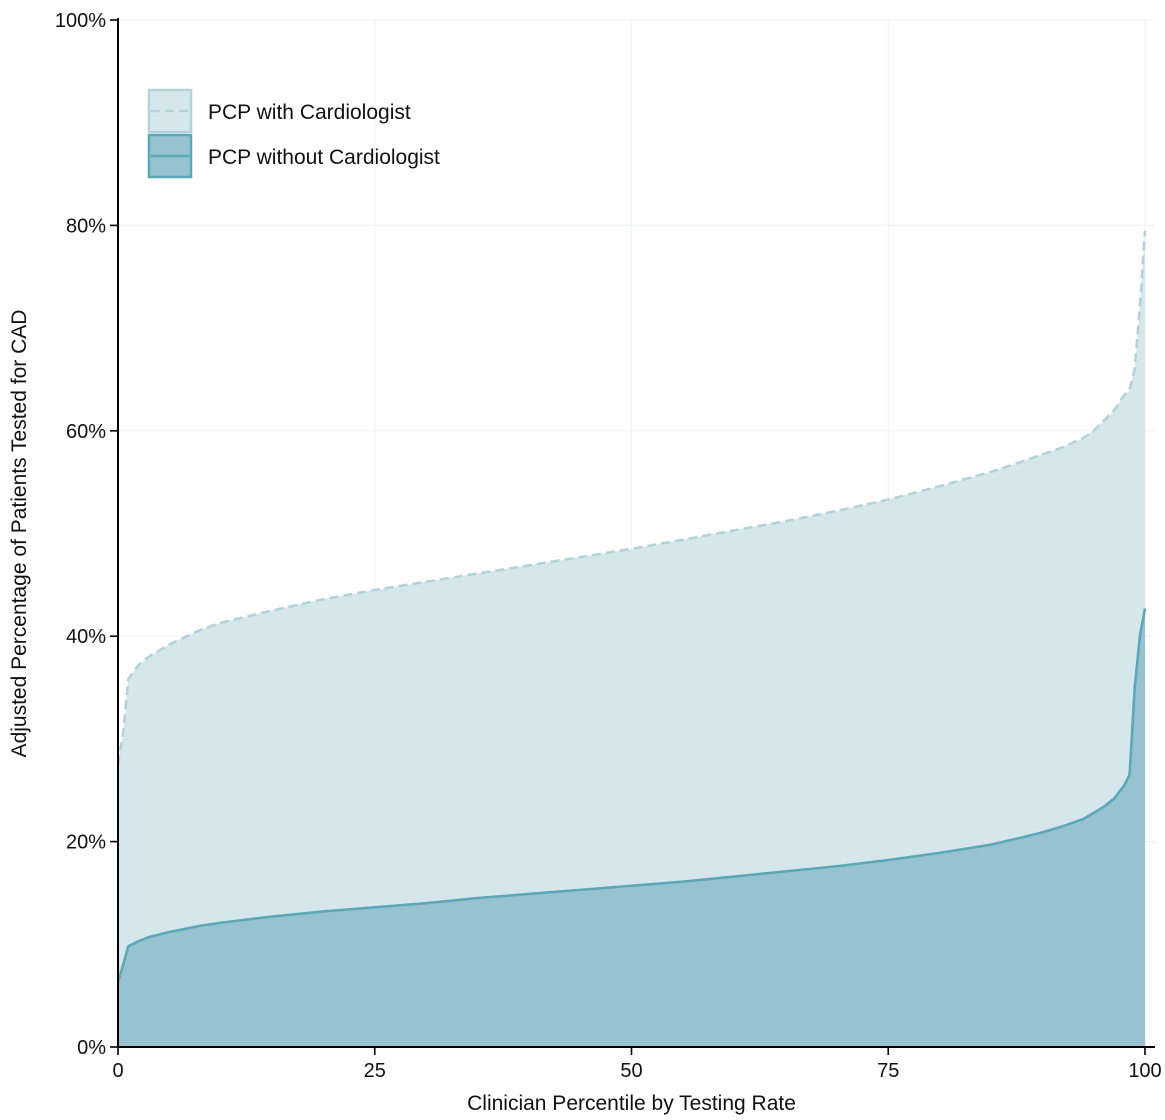 The height and width of the screenshot is (1120, 1165). Describe the element at coordinates (86, 637) in the screenshot. I see `y-tick-label: 40%` at that location.